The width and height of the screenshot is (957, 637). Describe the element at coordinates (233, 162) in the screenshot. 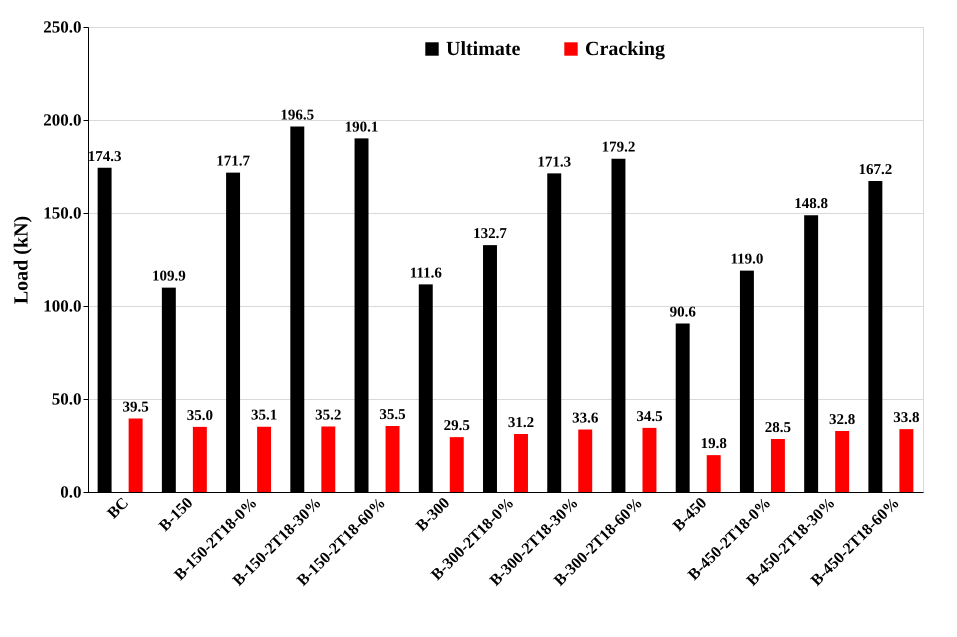

I see `data-label: 171.7` at that location.